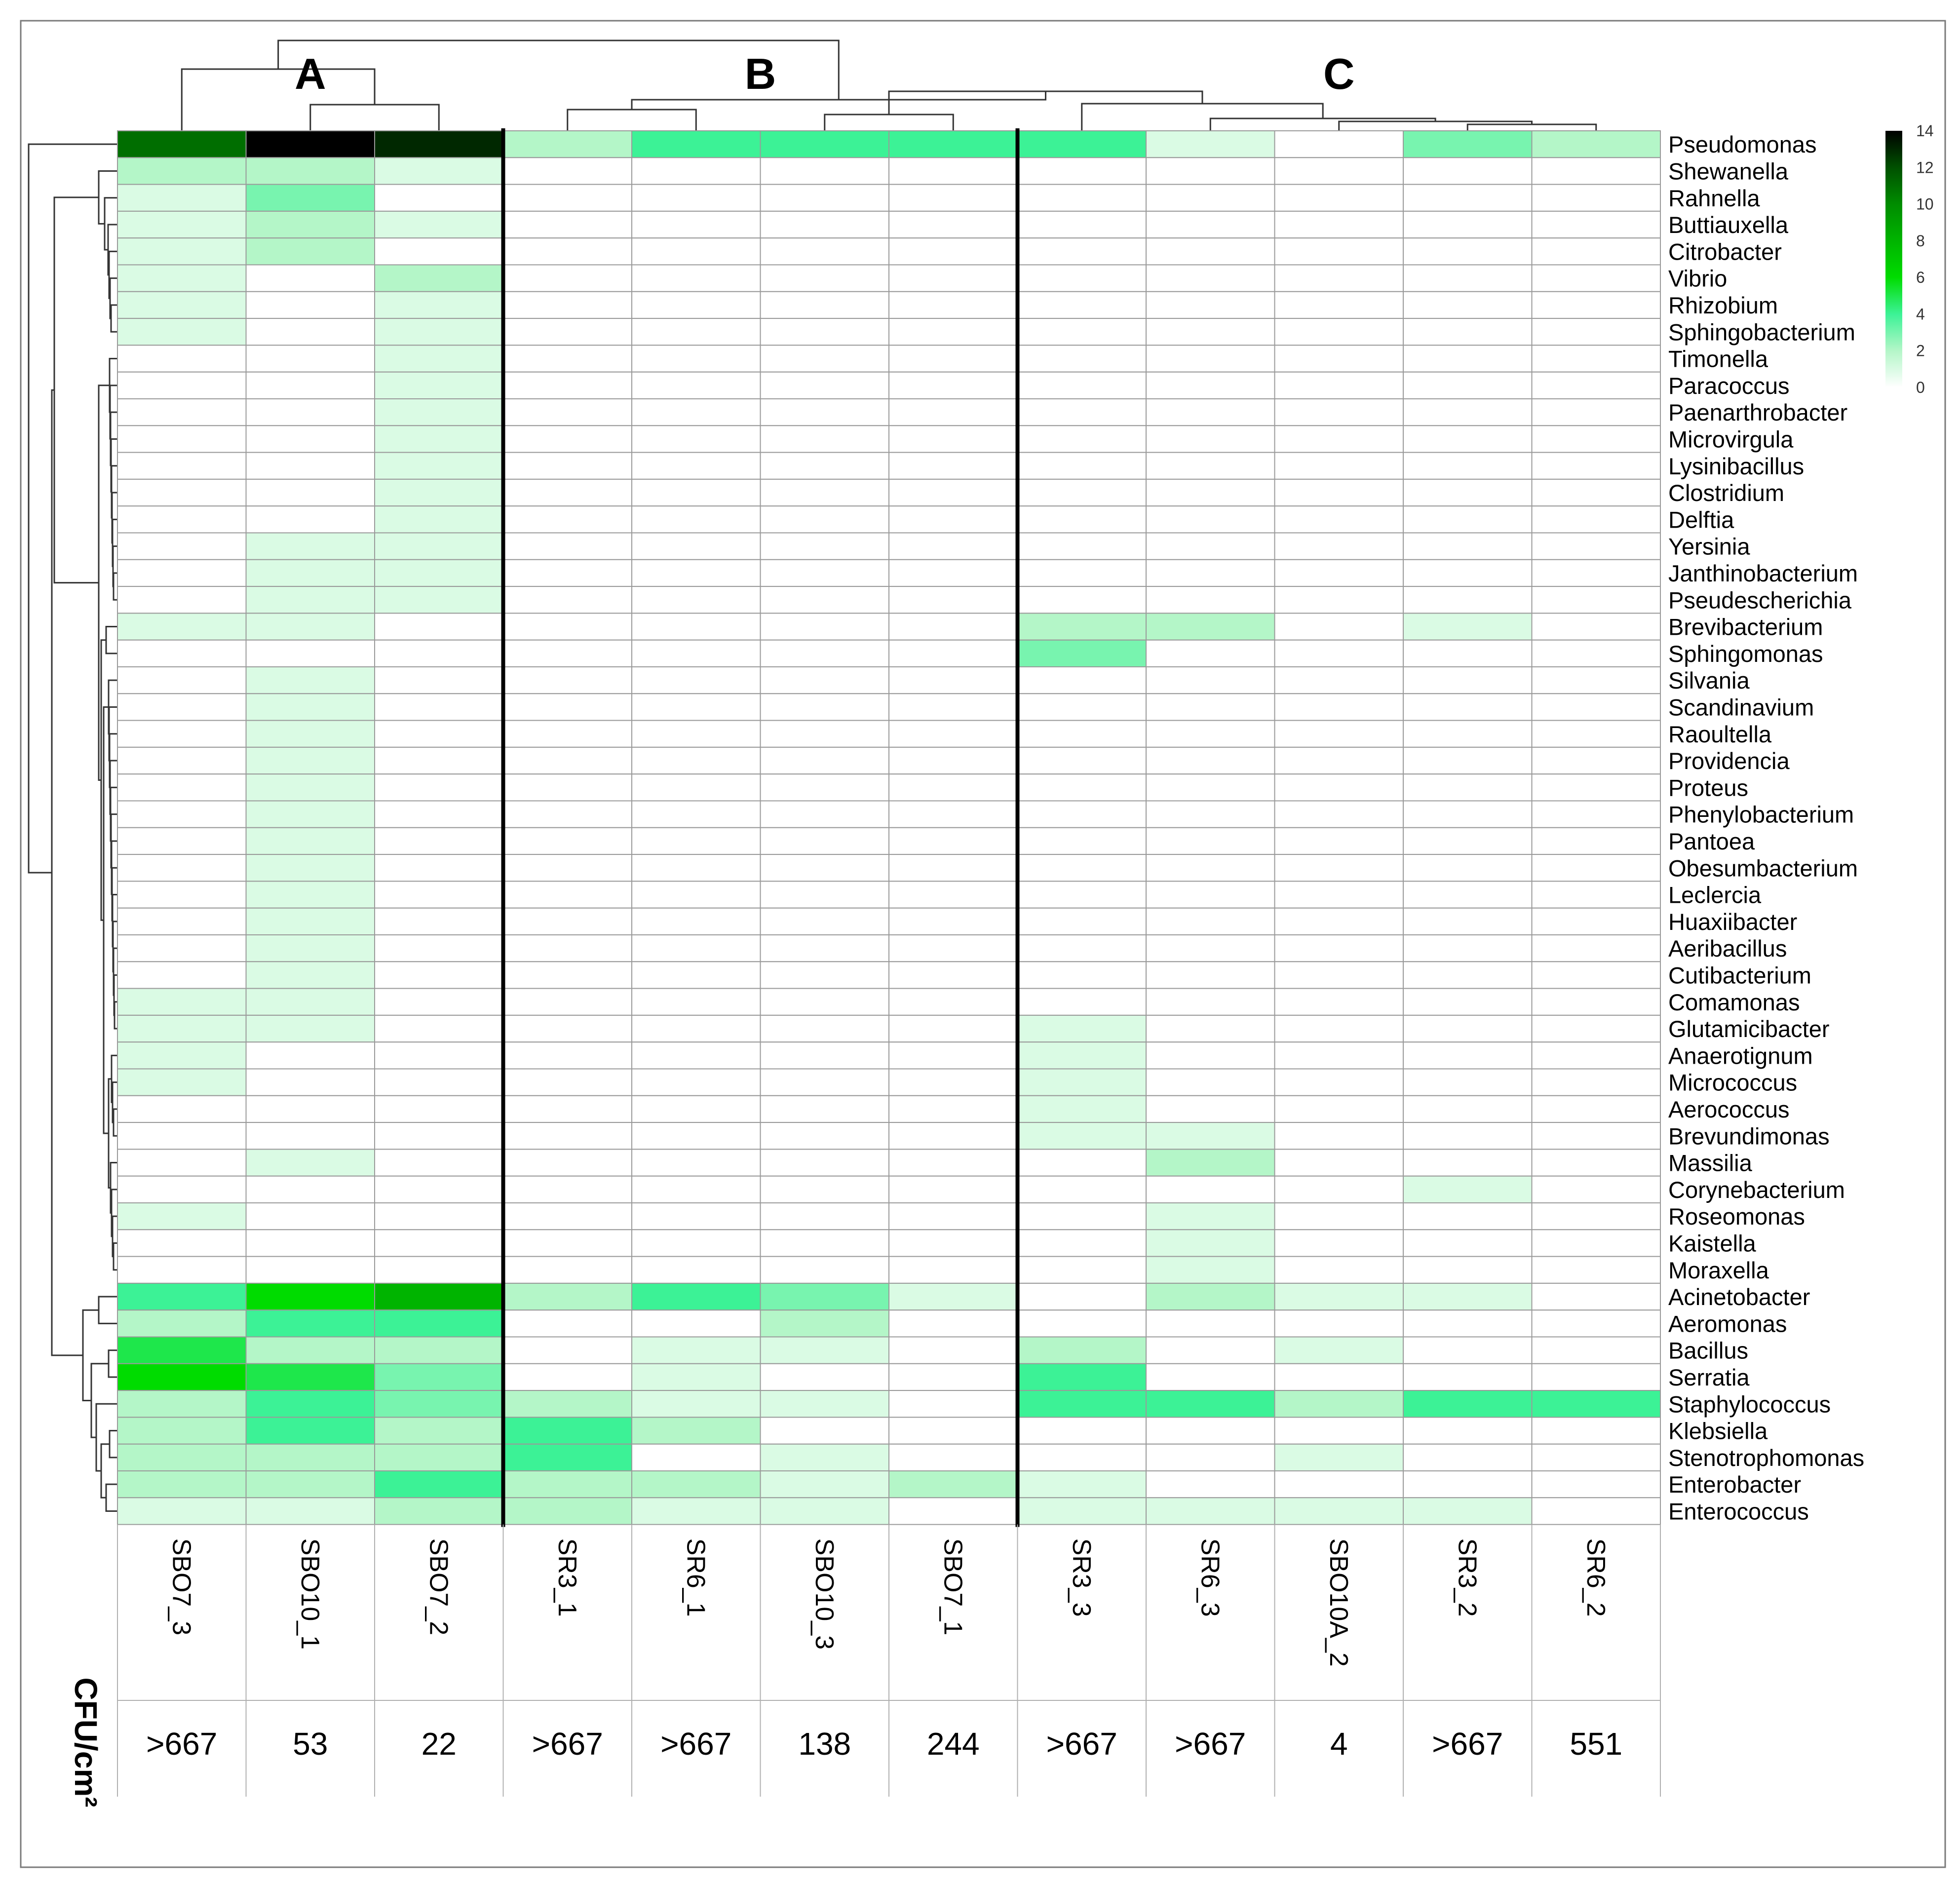 The width and height of the screenshot is (1960, 1885). What do you see at coordinates (1734, 1484) in the screenshot?
I see `row-label: Enterobacter` at bounding box center [1734, 1484].